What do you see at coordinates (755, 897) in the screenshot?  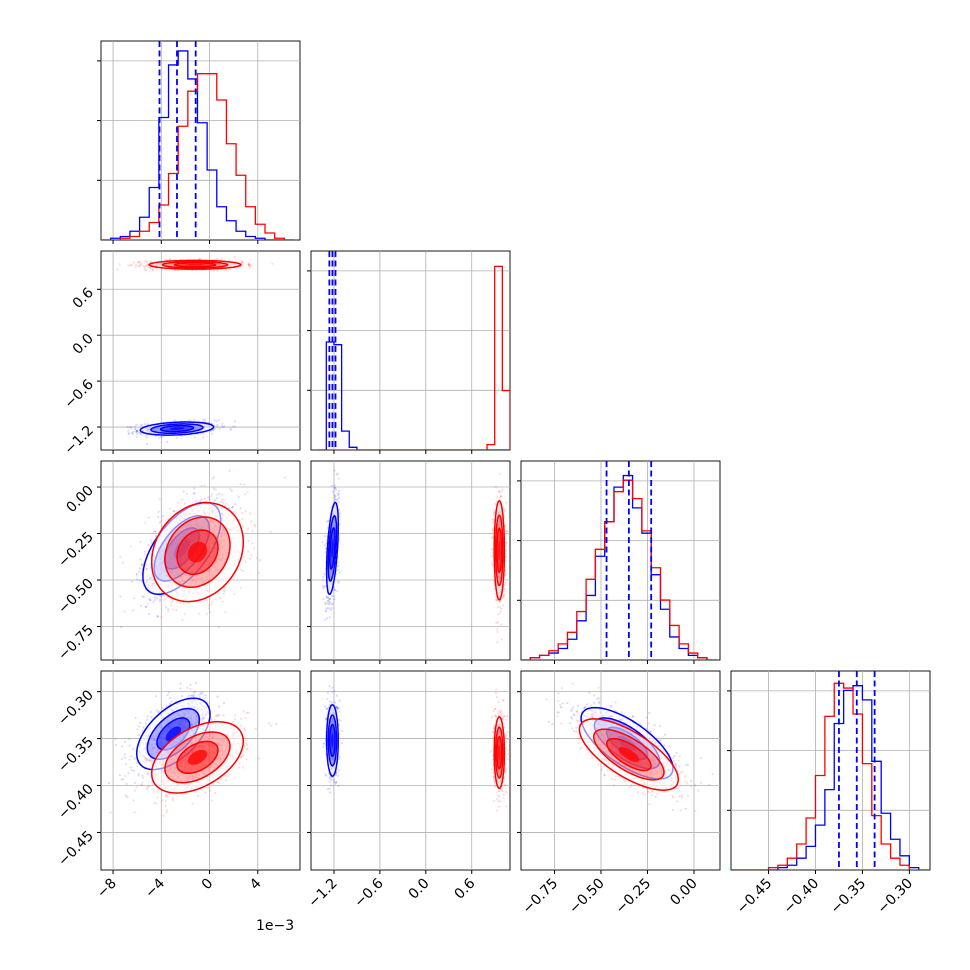 I see `x-tick-label: −0.45` at bounding box center [755, 897].